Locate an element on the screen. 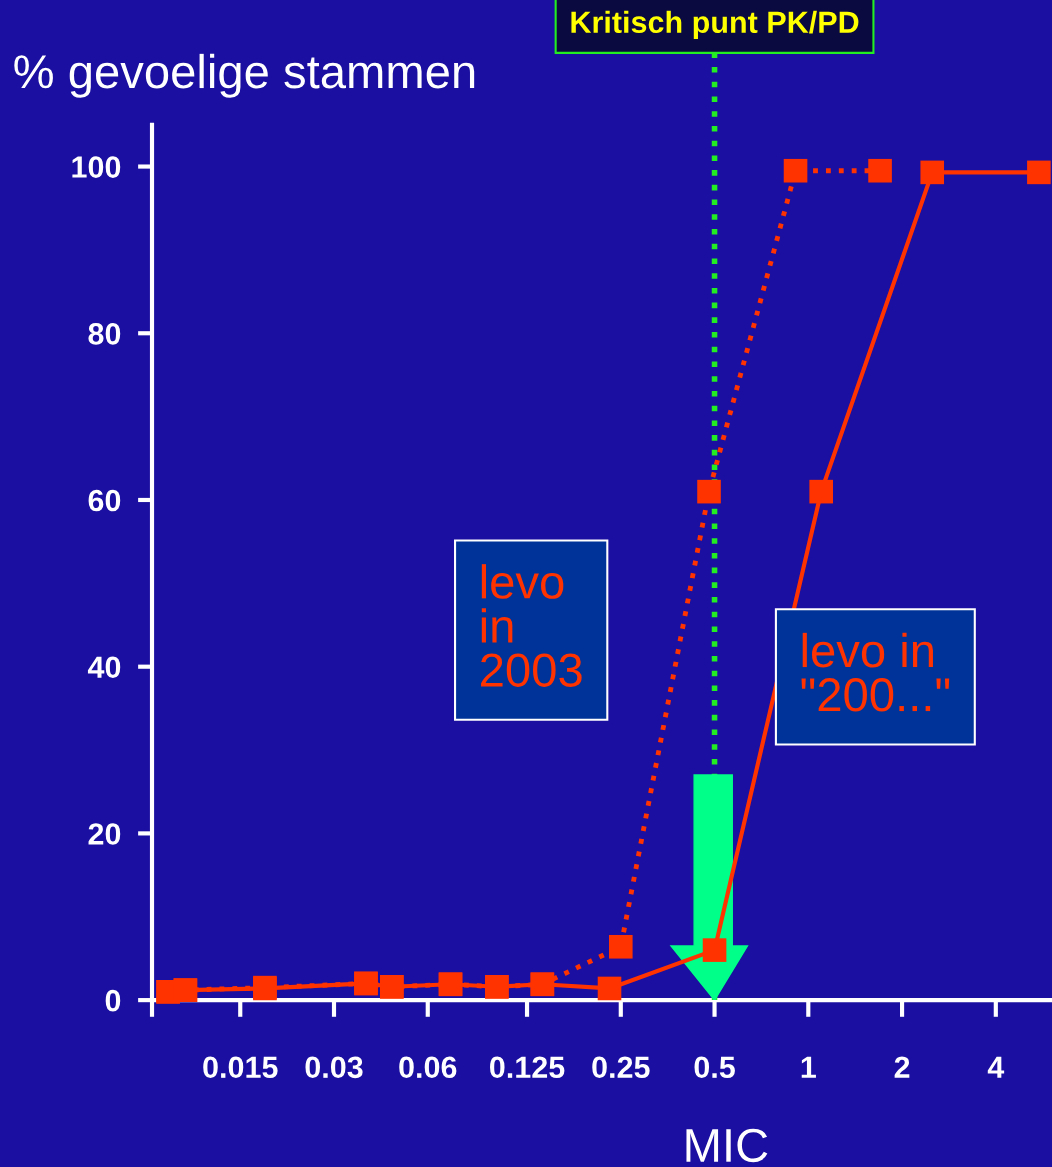 The height and width of the screenshot is (1167, 1052). x-tick-label: 0.06 is located at coordinates (428, 1067).